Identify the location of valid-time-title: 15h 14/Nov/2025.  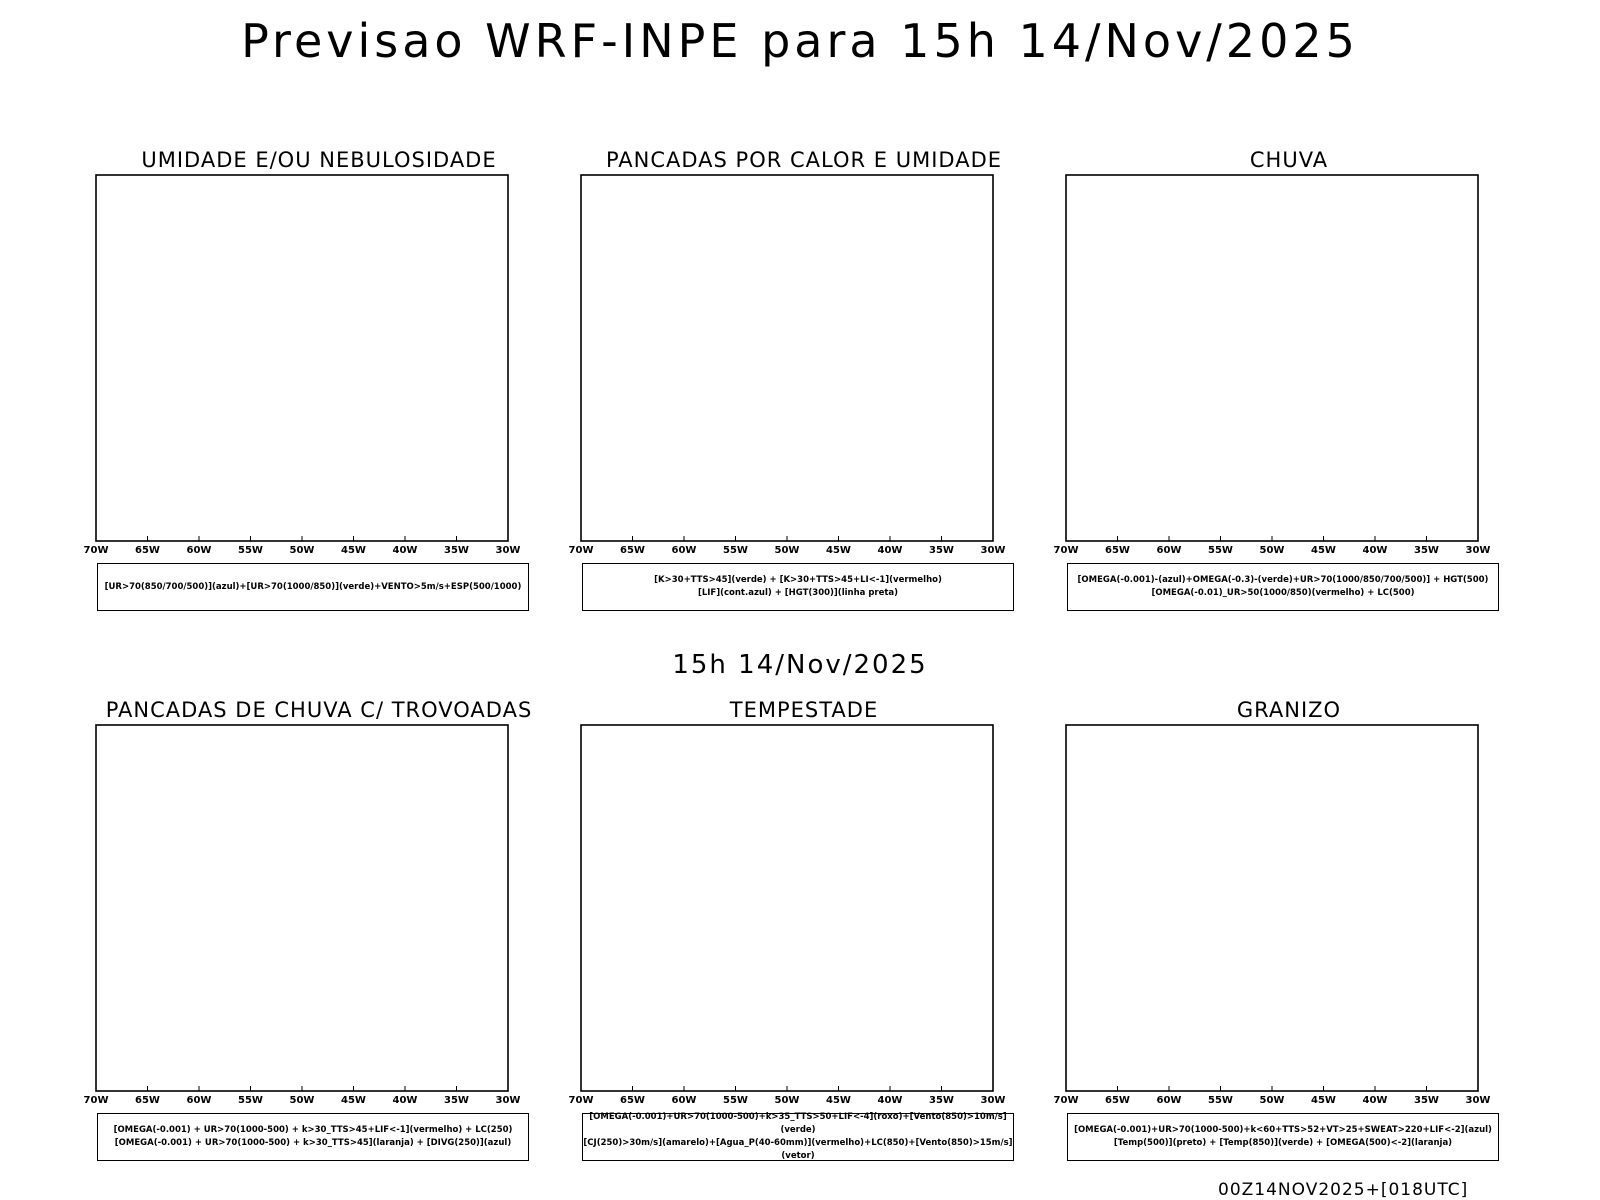
(800, 665).